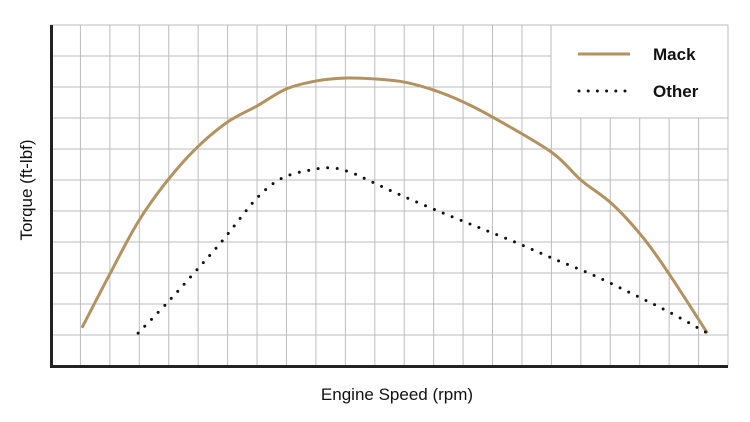 The image size is (750, 422). I want to click on legend-box, so click(639, 71).